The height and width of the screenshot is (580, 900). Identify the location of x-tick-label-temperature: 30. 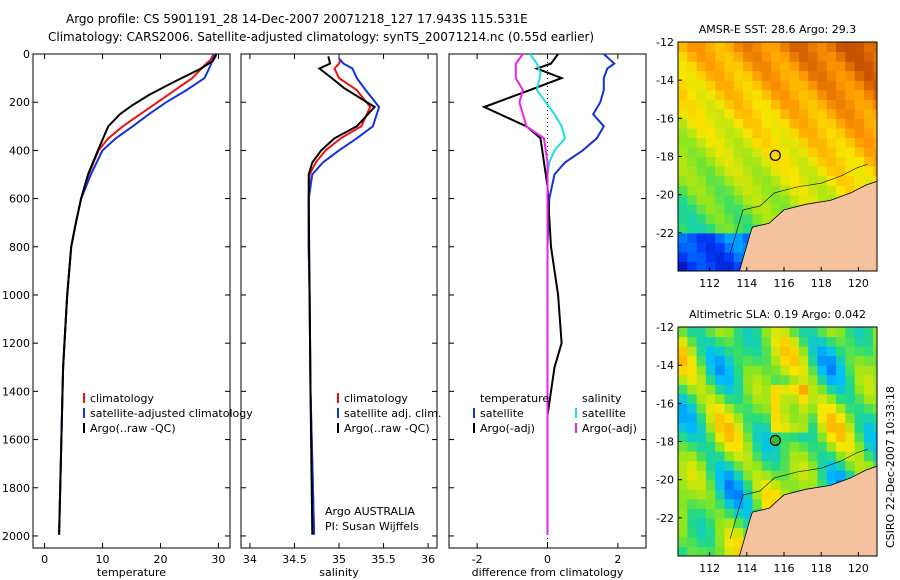
(218, 559).